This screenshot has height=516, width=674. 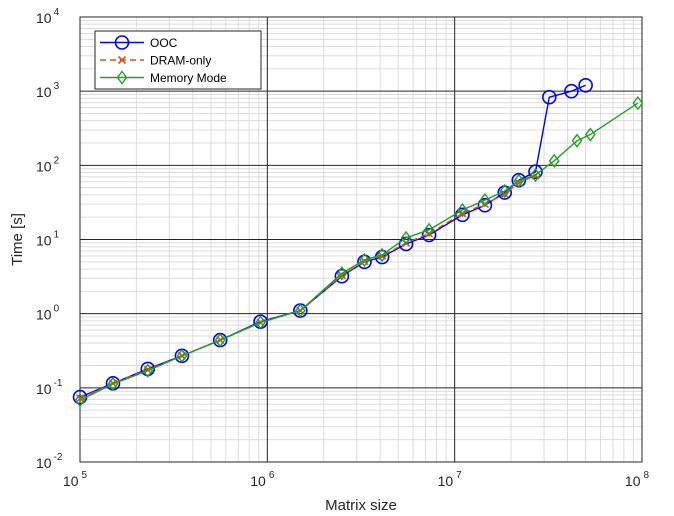 What do you see at coordinates (49, 461) in the screenshot?
I see `y-tick-label: 10 -2` at bounding box center [49, 461].